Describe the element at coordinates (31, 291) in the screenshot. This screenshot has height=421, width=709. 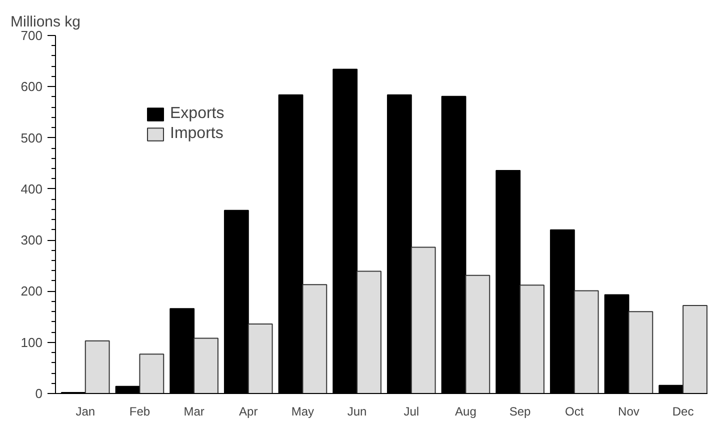
I see `y-tick-label: 200` at that location.